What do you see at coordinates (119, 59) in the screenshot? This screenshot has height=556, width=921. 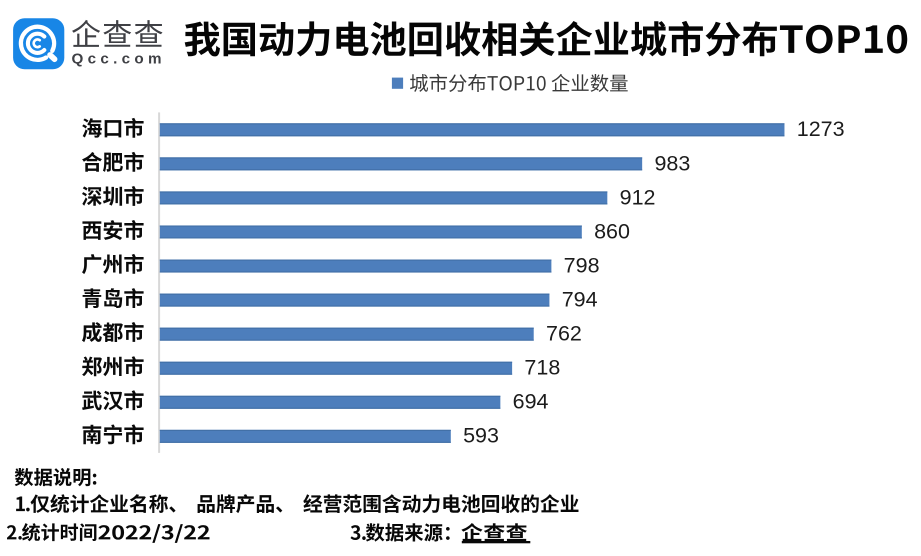 I see `svg-text: Qcc.com` at bounding box center [119, 59].